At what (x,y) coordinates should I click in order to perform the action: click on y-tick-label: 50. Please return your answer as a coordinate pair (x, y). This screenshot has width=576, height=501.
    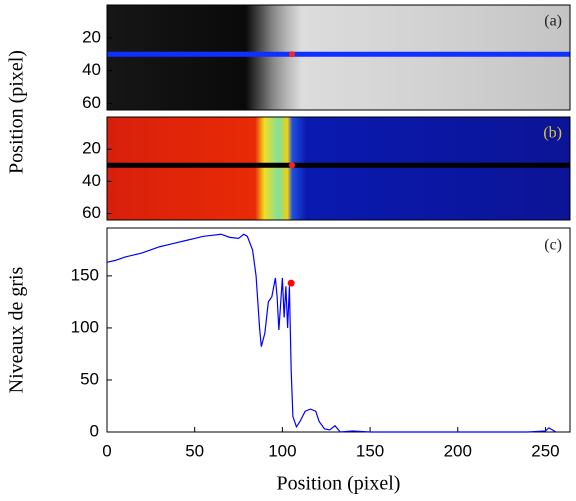
    Looking at the image, I should click on (89, 378).